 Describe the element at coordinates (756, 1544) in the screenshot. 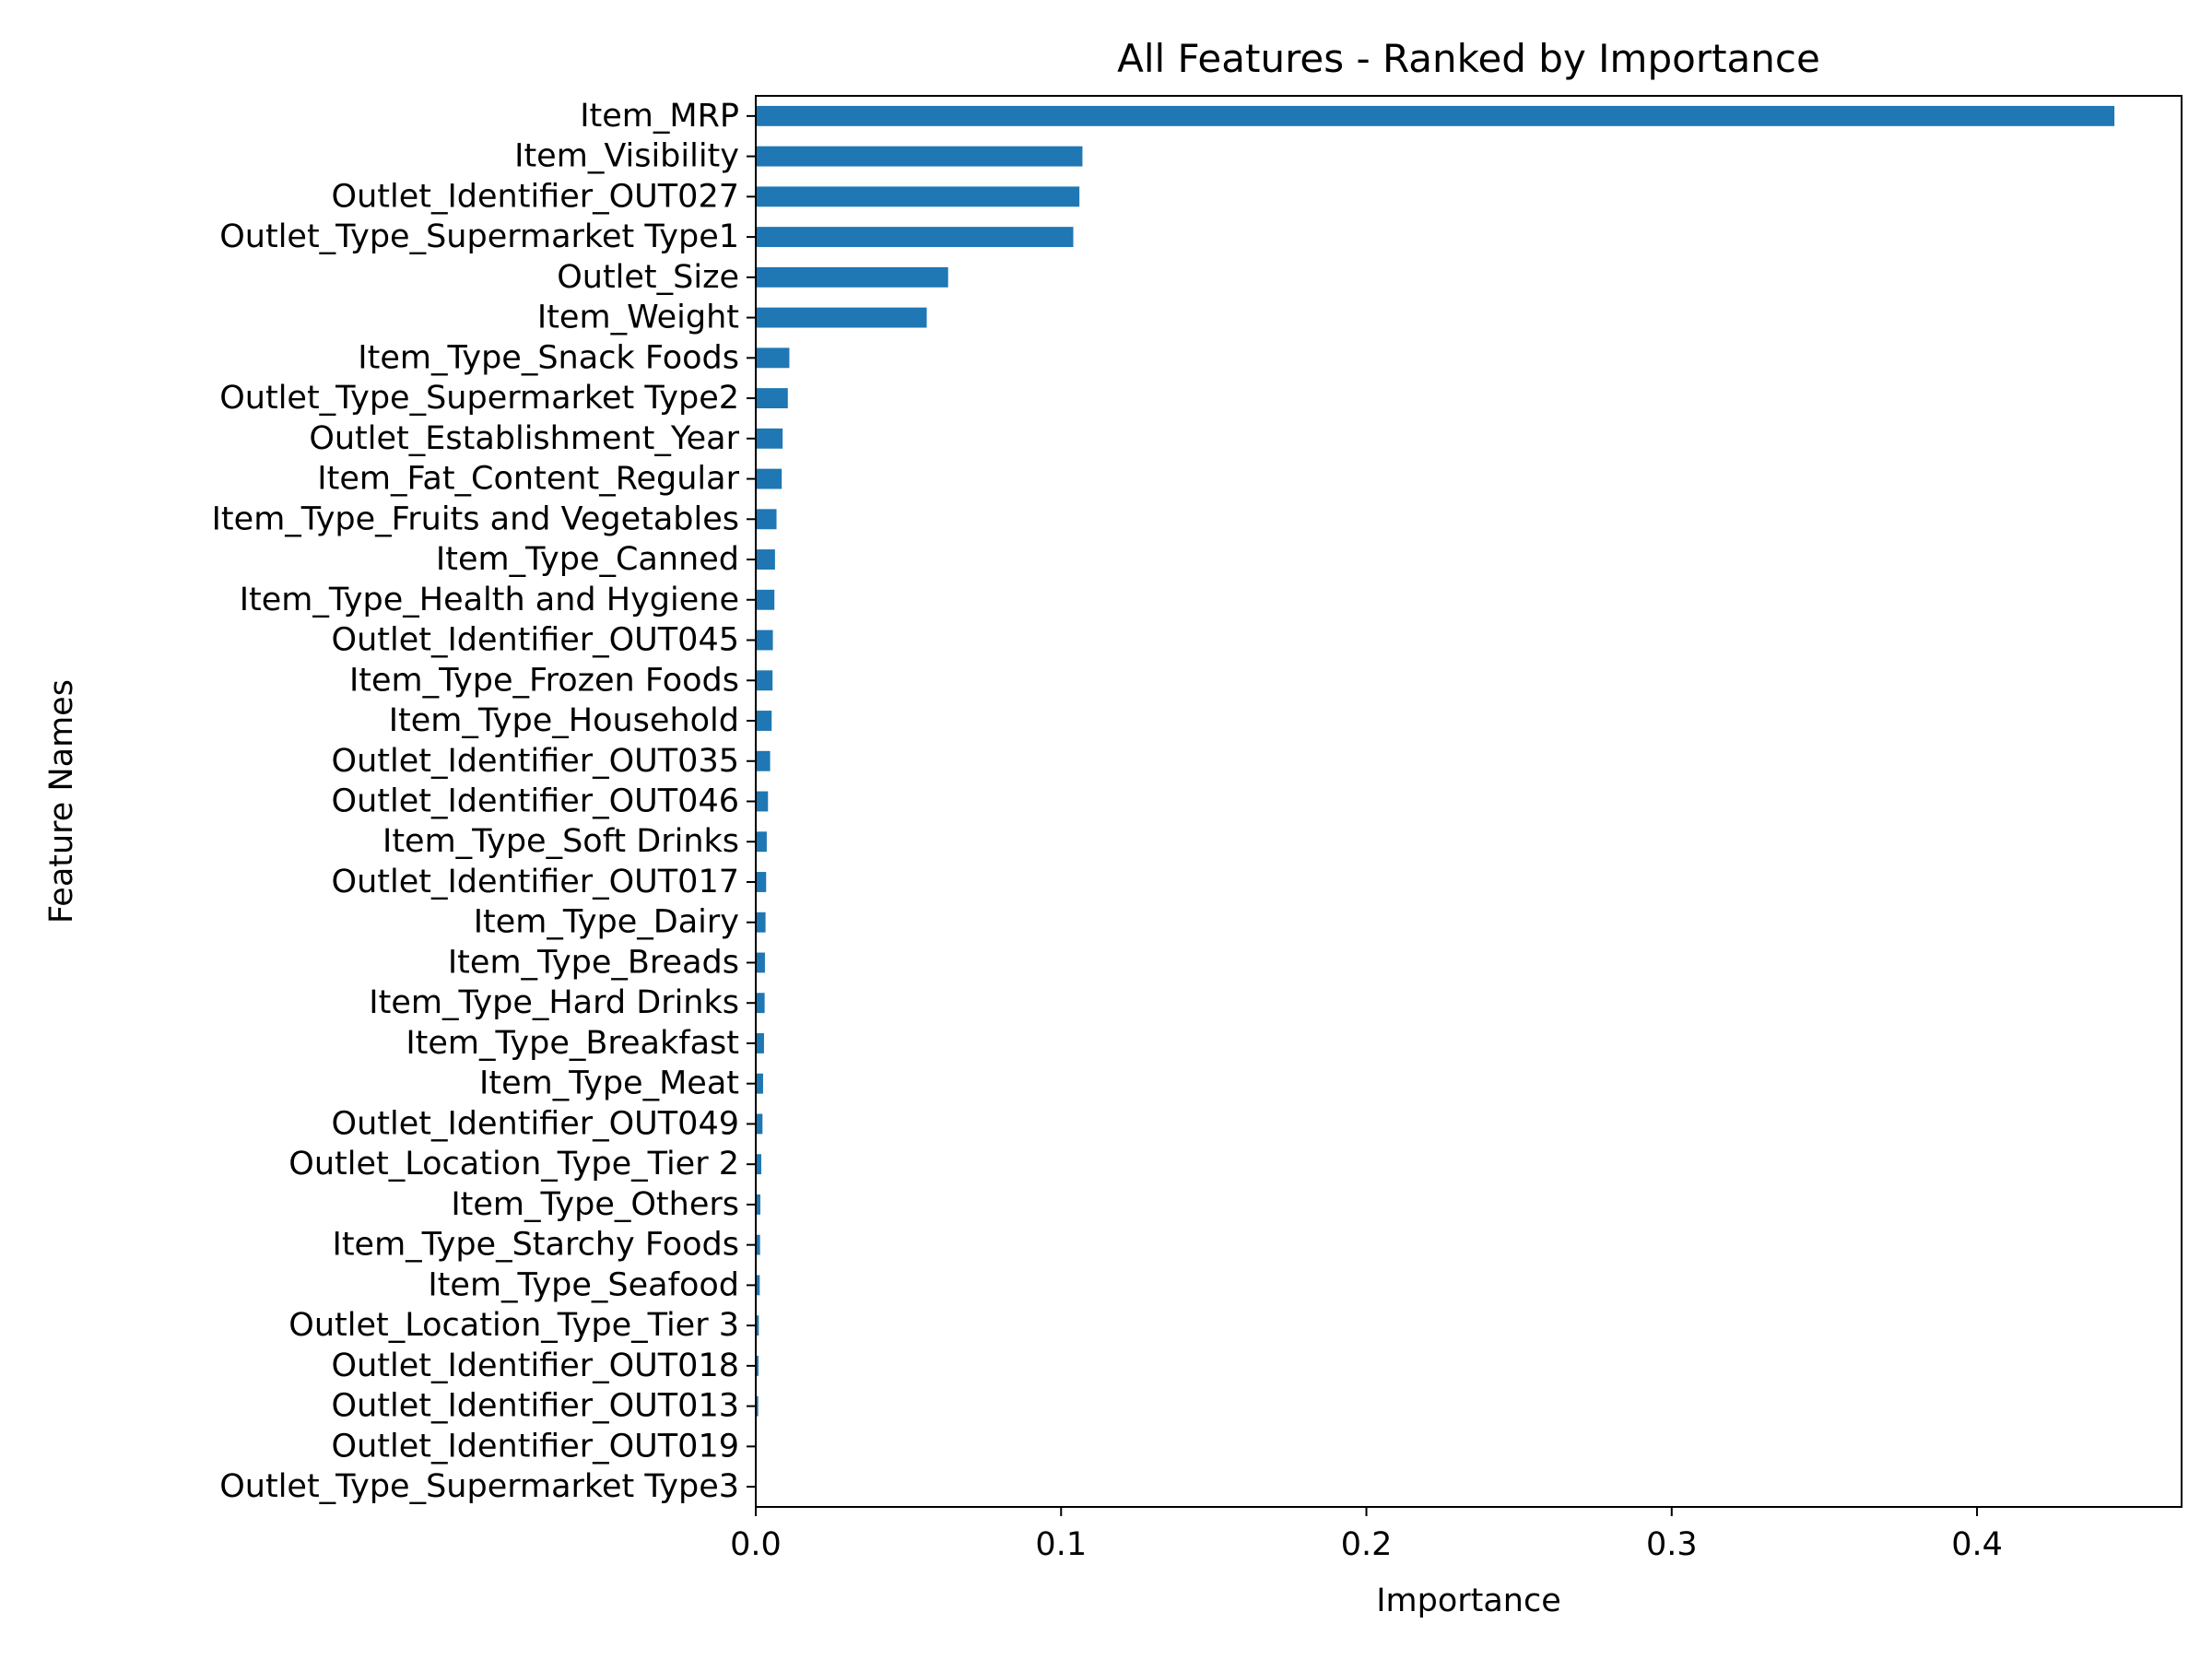

I see `x-tick-label: 0.0` at that location.